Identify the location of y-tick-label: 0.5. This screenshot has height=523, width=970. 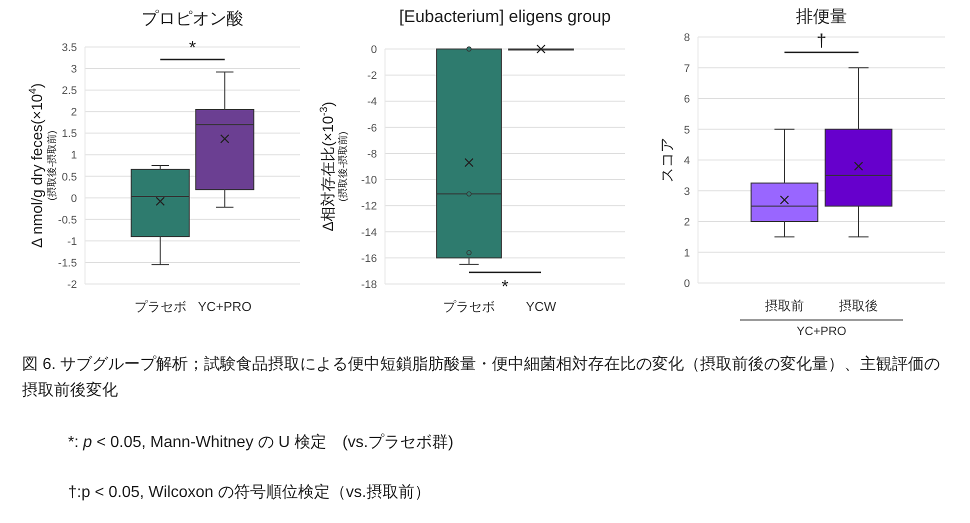
(69, 177).